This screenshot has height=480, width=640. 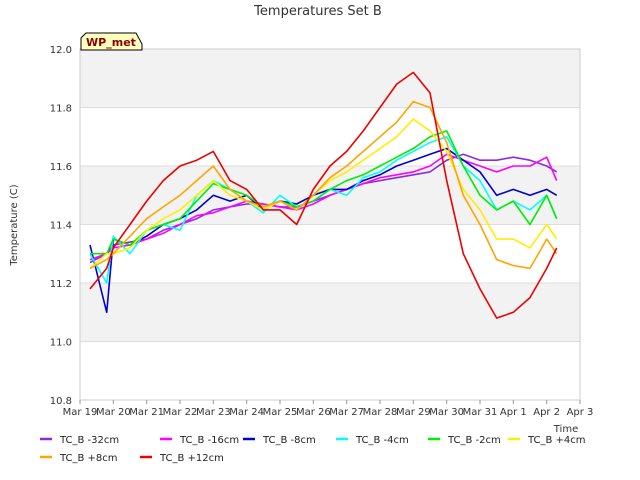 What do you see at coordinates (580, 412) in the screenshot?
I see `x-tick-label: Apr 3` at bounding box center [580, 412].